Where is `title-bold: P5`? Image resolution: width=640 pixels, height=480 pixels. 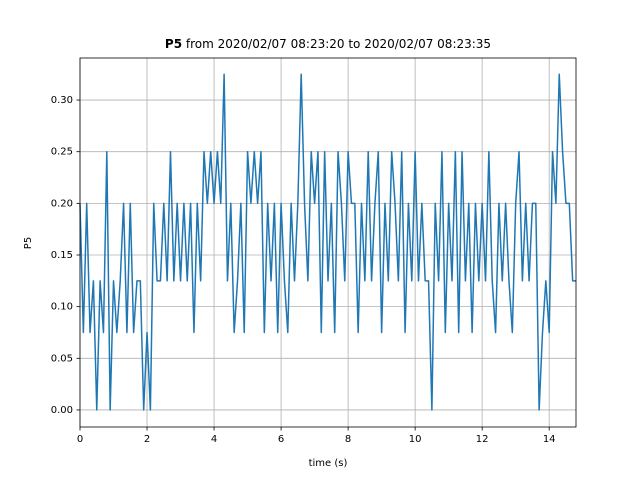
title-bold: P5 is located at coordinates (173, 44).